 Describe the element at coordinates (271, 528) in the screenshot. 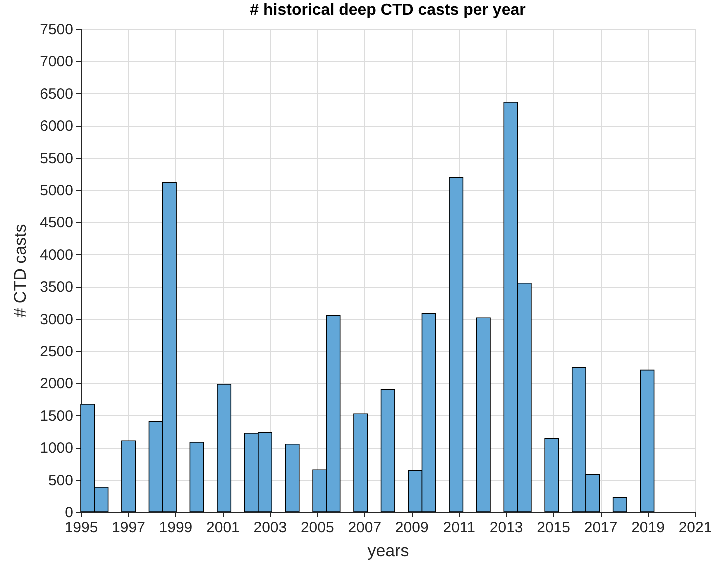

I see `x-tick-label: 2003` at that location.